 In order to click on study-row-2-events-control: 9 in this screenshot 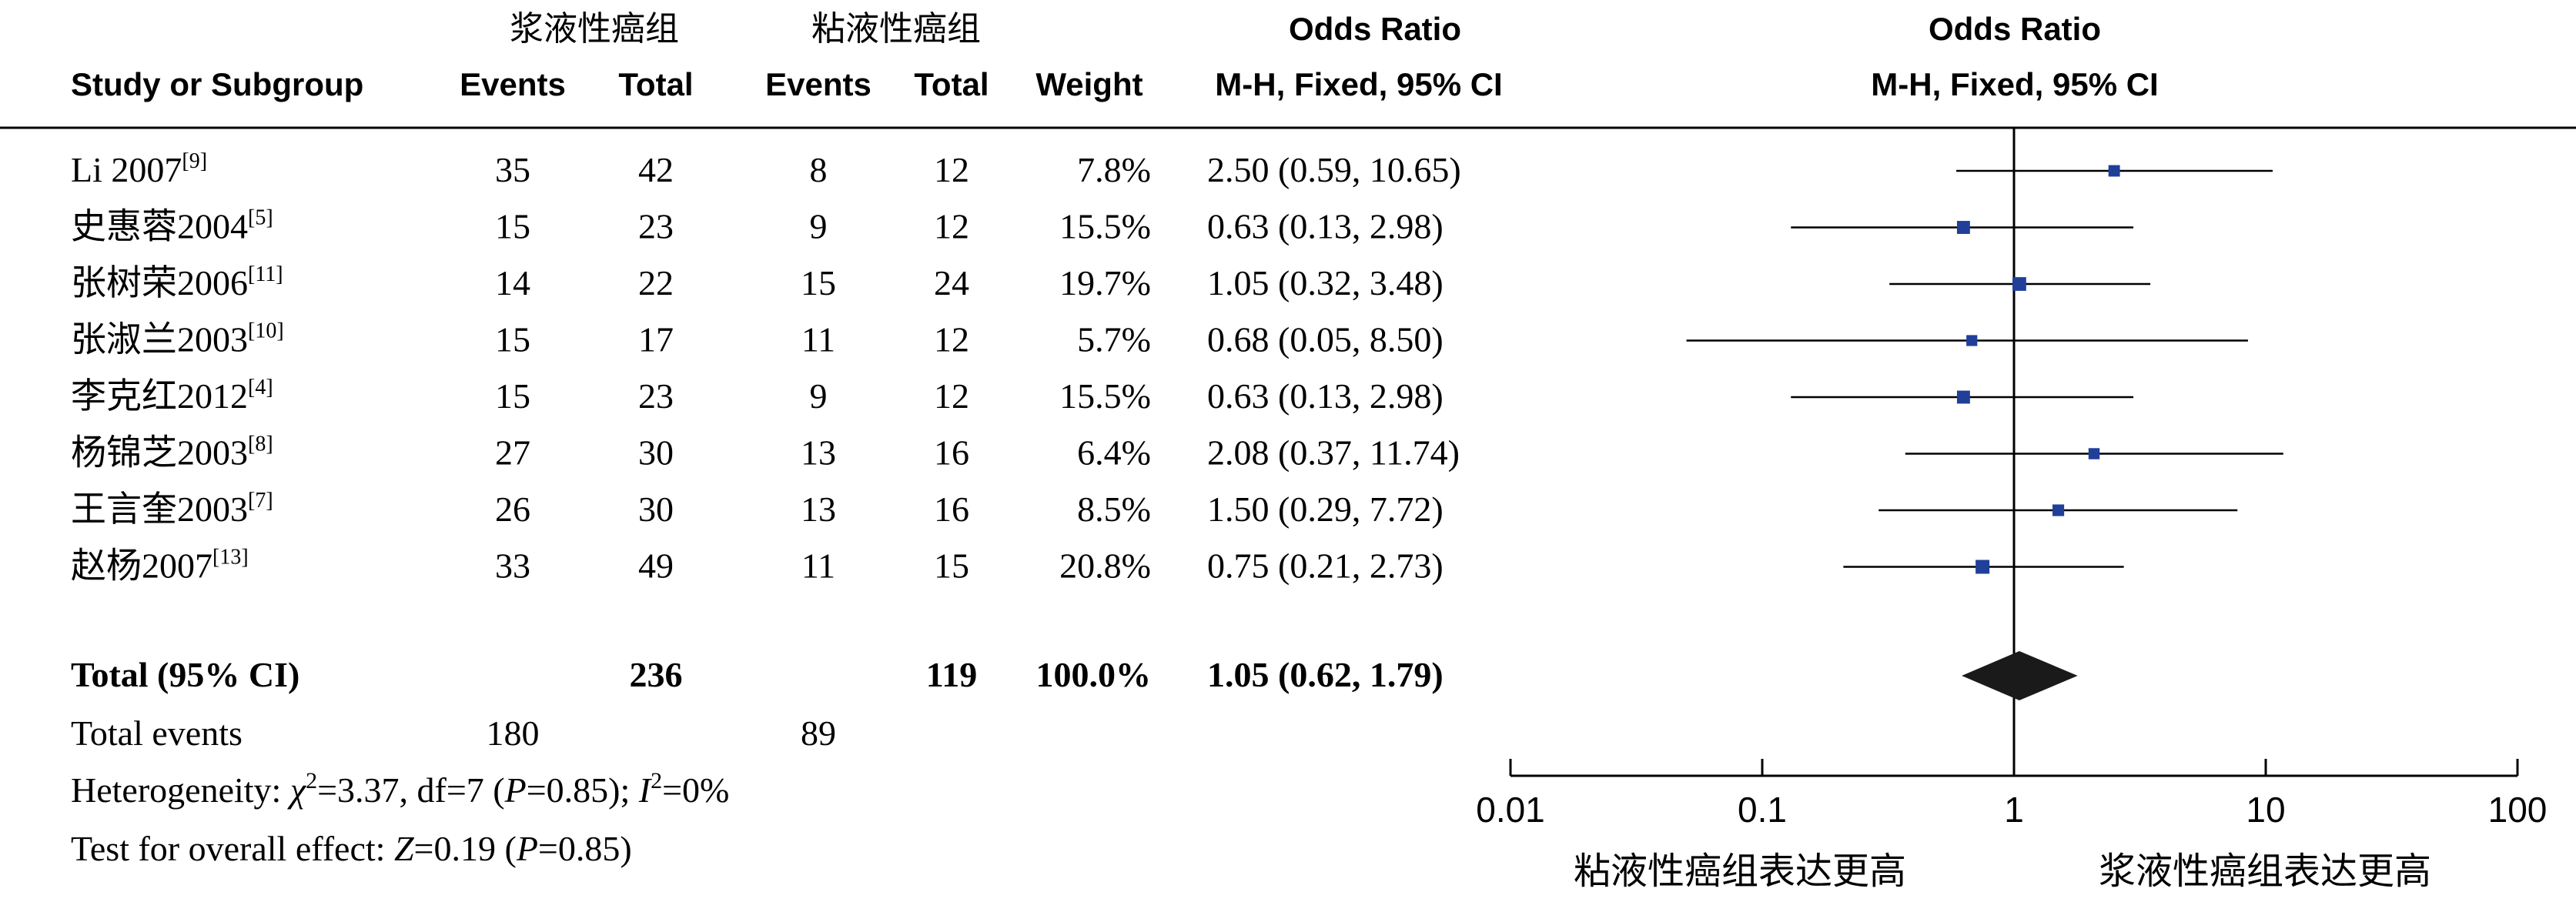, I will do `click(819, 226)`.